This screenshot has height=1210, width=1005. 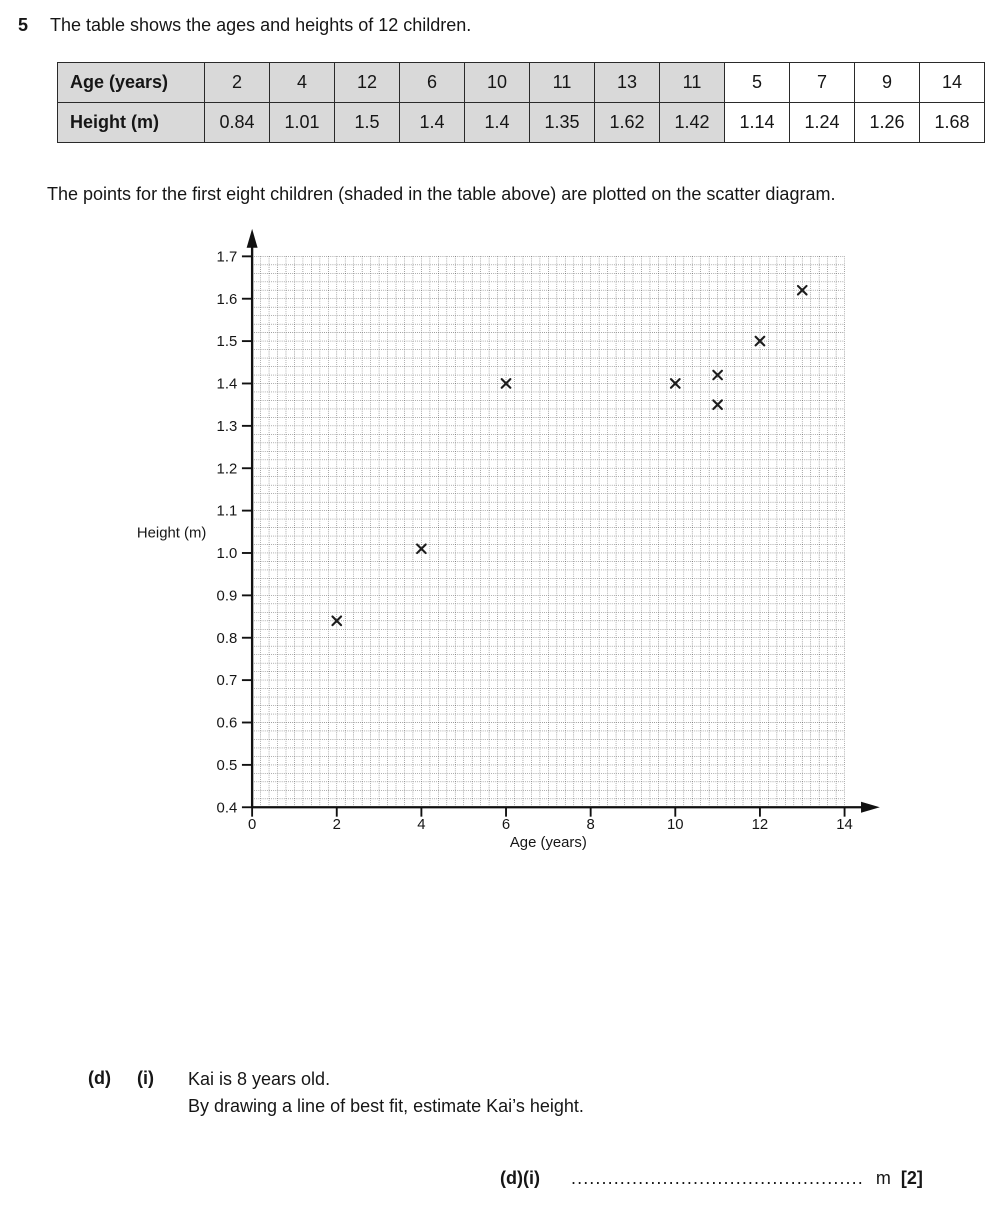 I want to click on table-cell: 9, so click(x=887, y=82).